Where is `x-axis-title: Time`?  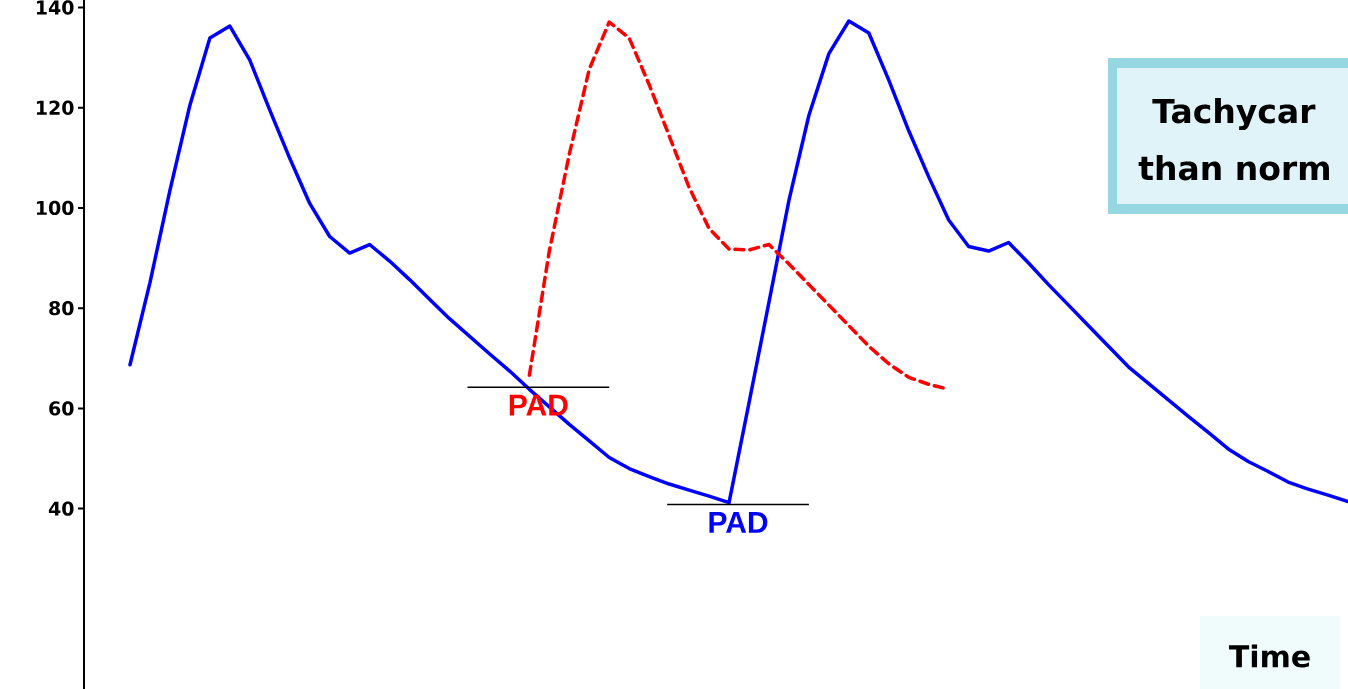 x-axis-title: Time is located at coordinates (1269, 656).